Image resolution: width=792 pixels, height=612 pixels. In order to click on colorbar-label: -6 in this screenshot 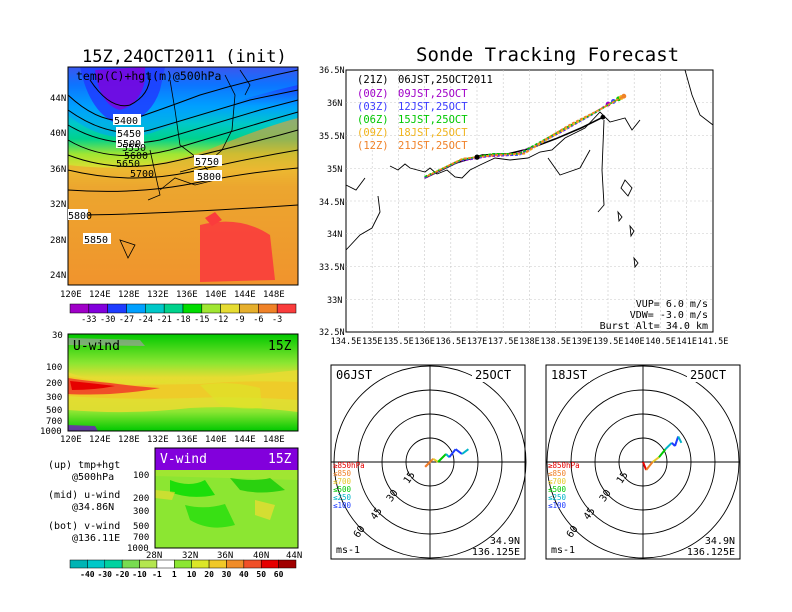, I will do `click(258, 320)`.